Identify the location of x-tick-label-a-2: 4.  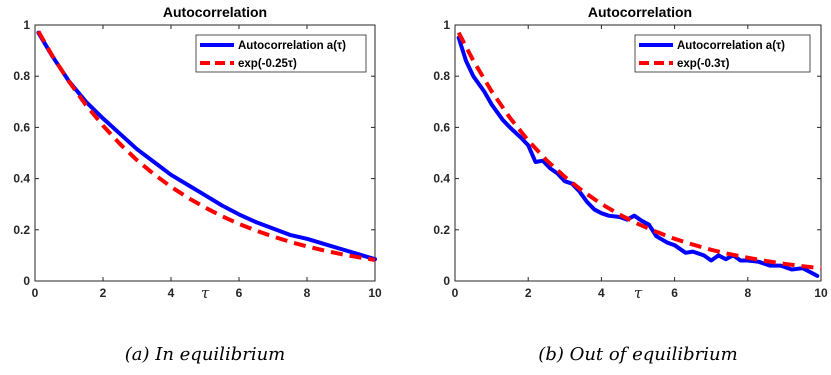
(171, 293).